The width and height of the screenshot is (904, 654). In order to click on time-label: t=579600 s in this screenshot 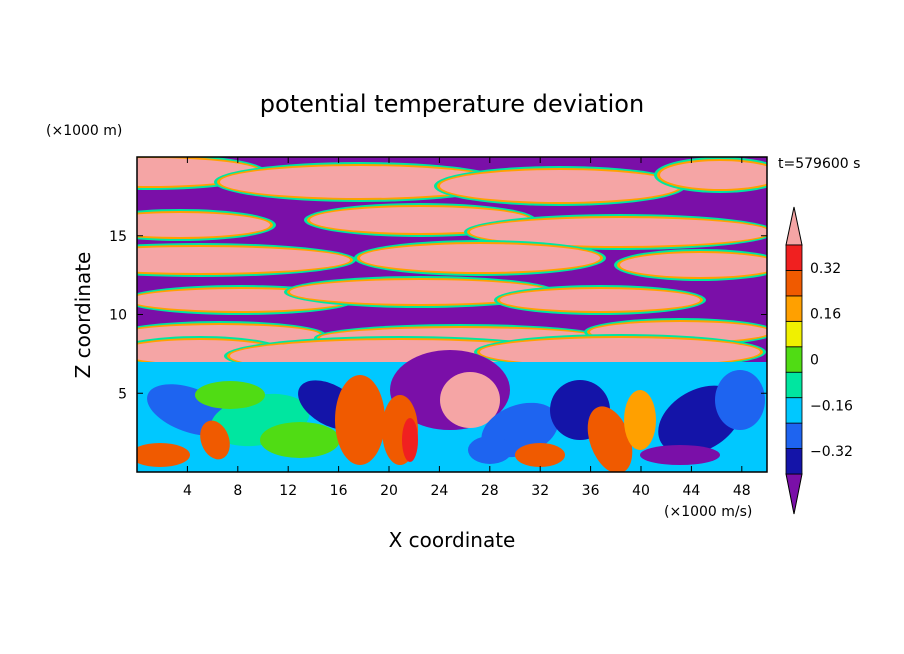, I will do `click(819, 164)`.